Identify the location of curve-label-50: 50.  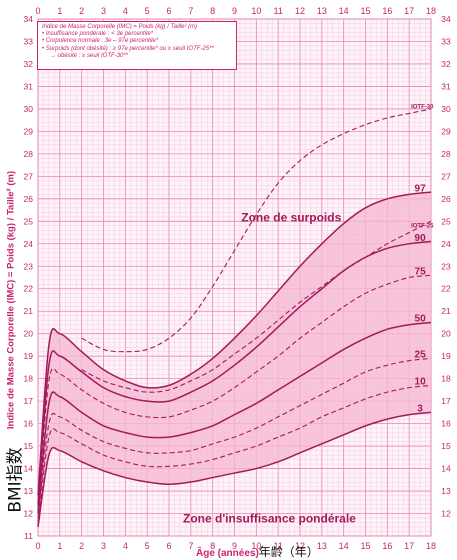
(421, 319).